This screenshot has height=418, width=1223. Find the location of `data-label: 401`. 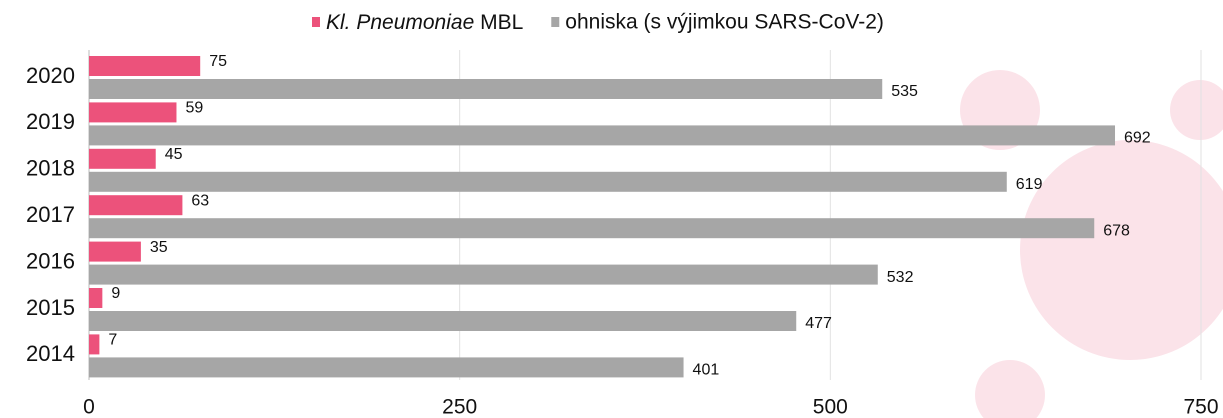

data-label: 401 is located at coordinates (706, 370).